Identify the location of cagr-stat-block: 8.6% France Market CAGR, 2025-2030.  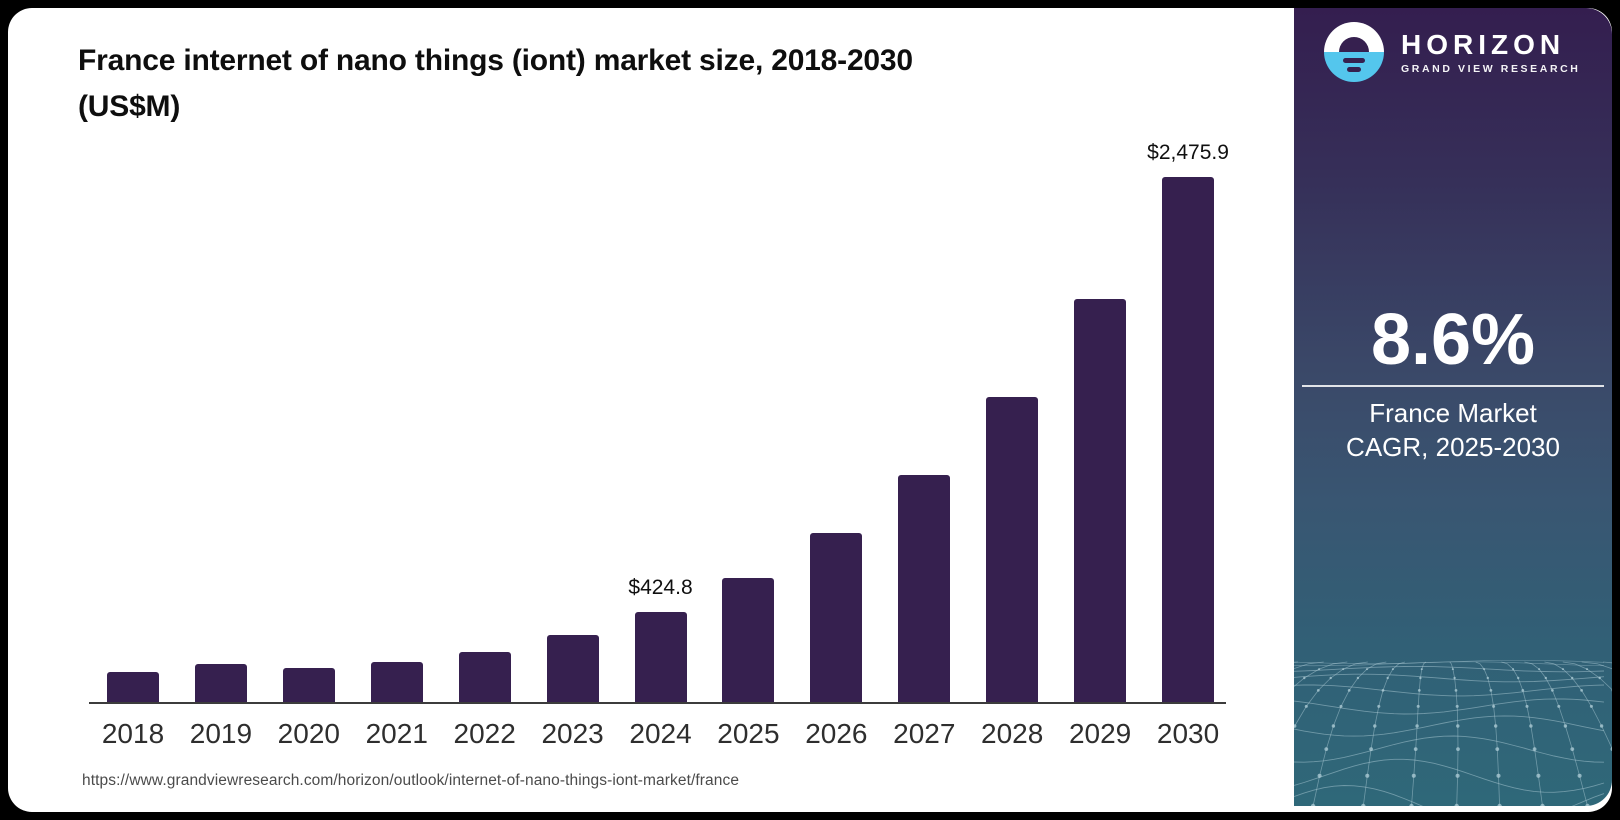
(1453, 383).